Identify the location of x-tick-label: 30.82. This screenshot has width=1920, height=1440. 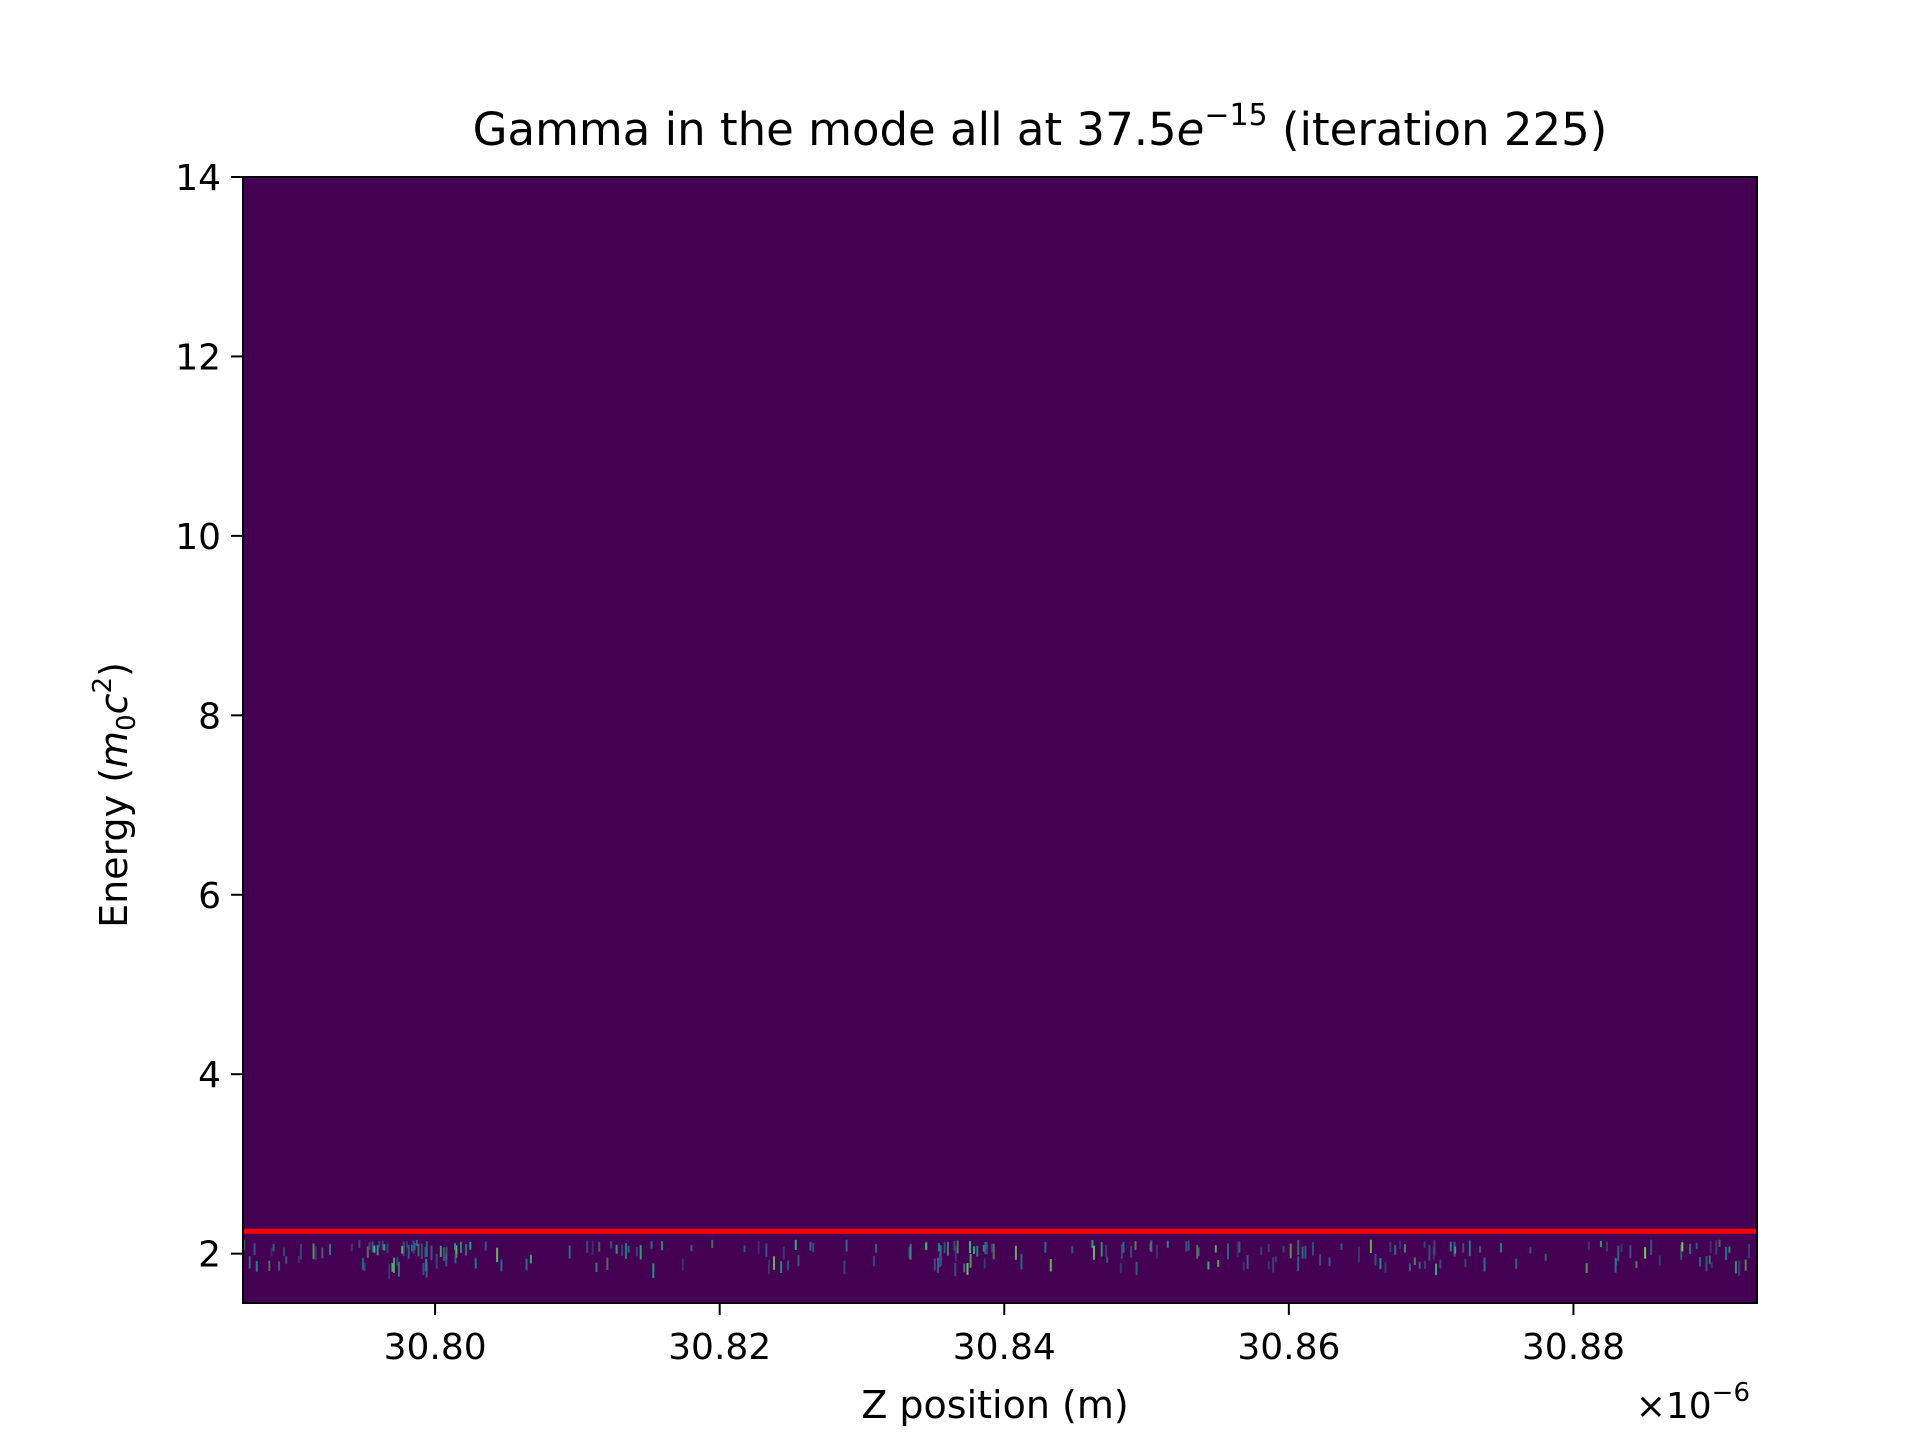
(719, 1347).